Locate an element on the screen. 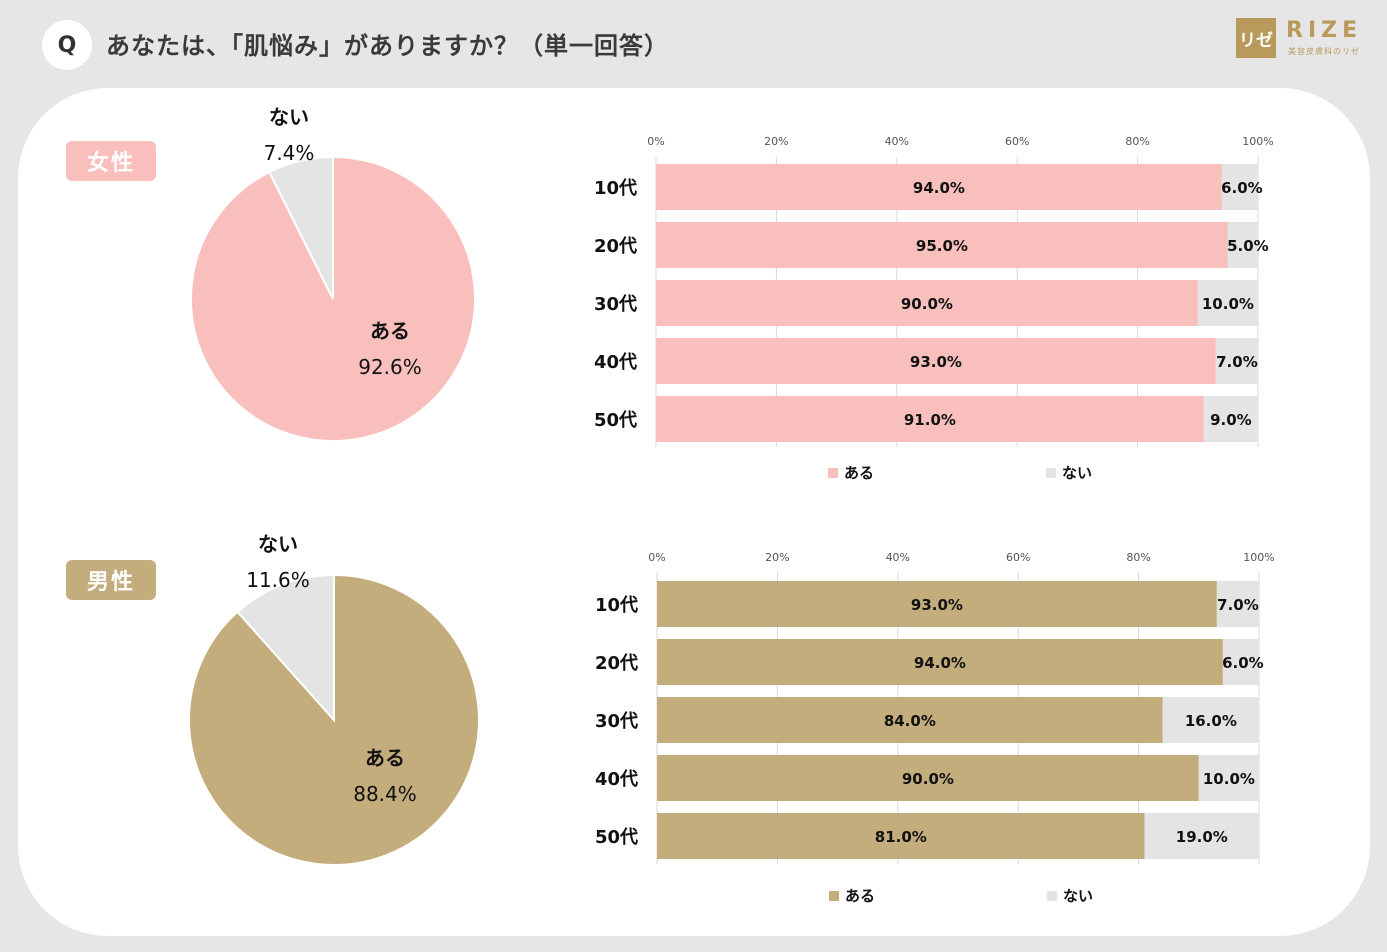  bar-data-label: 84.0% is located at coordinates (910, 721).